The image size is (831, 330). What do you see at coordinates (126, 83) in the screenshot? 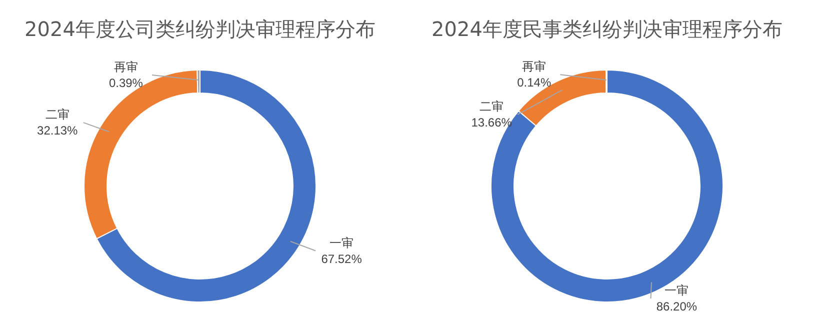
I see `data-label: 0.39%` at bounding box center [126, 83].